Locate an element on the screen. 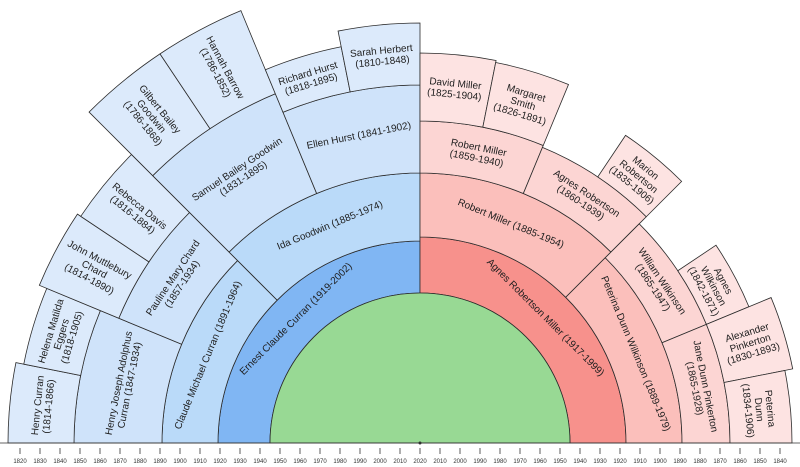  ancestor-label: AlexanderPinkerton(1830-1893) is located at coordinates (751, 343).